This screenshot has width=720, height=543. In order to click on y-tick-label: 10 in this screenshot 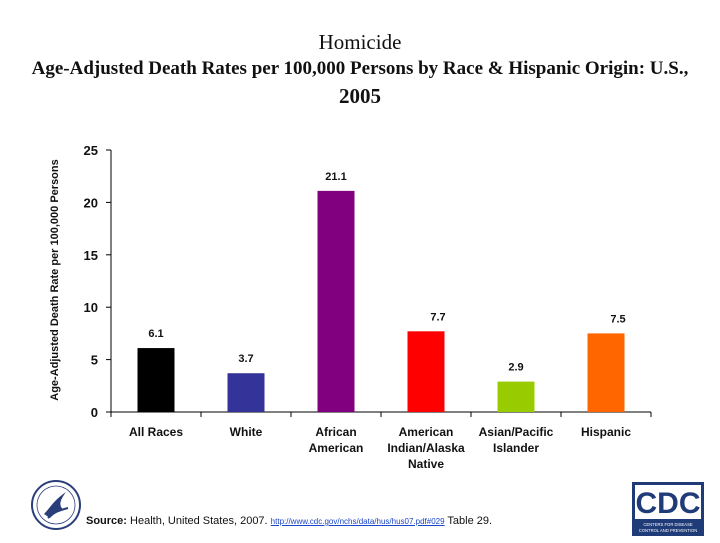, I will do `click(91, 307)`.